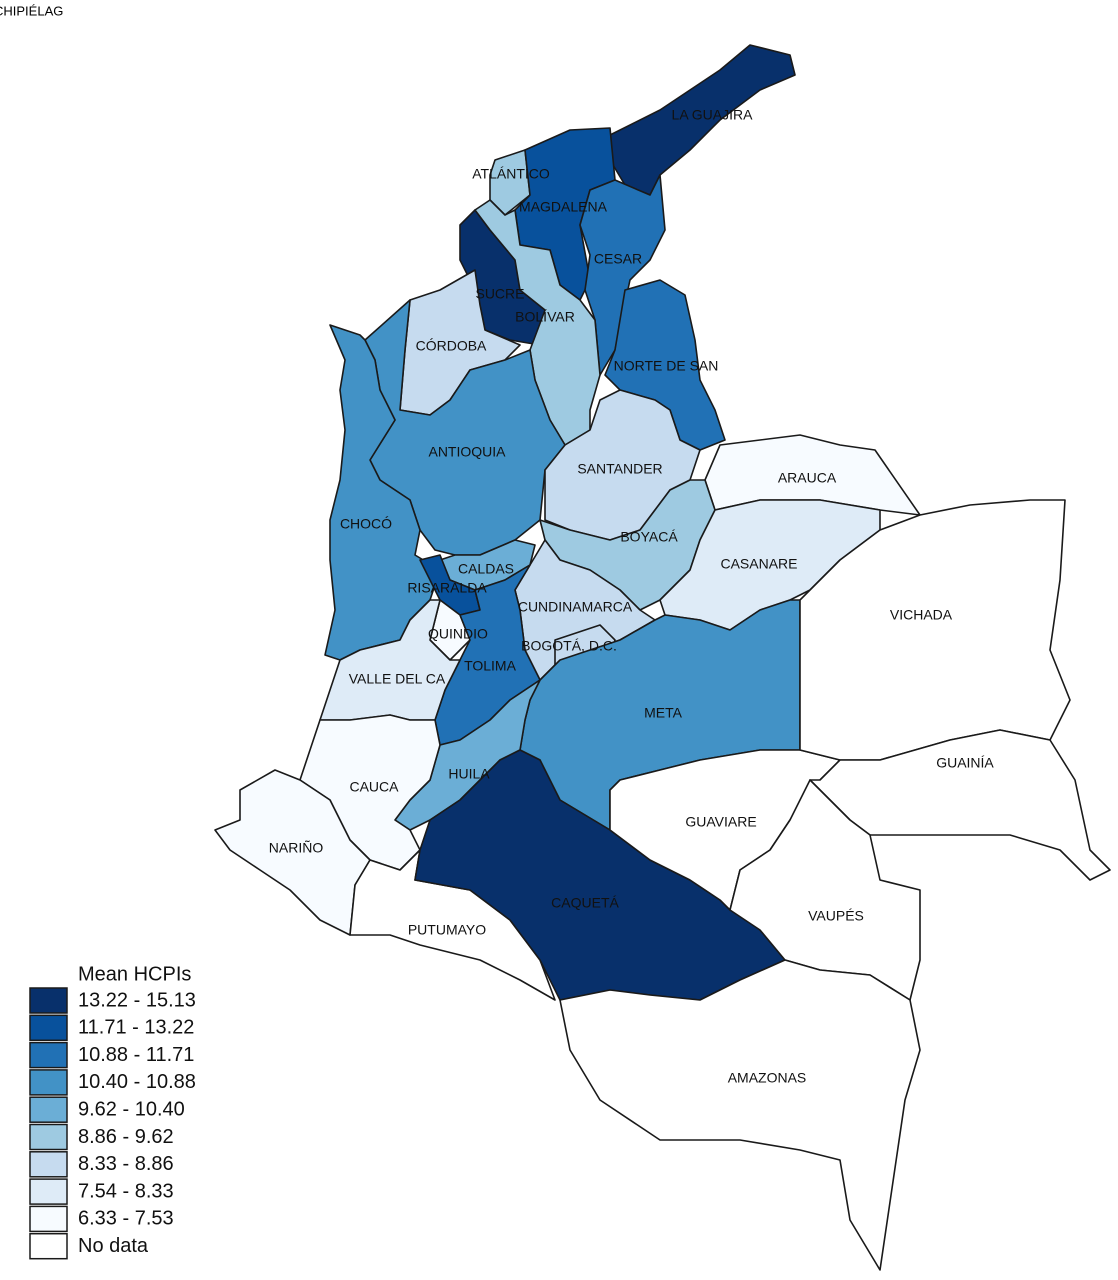  Describe the element at coordinates (374, 787) in the screenshot. I see `department-label: CAUCA` at that location.